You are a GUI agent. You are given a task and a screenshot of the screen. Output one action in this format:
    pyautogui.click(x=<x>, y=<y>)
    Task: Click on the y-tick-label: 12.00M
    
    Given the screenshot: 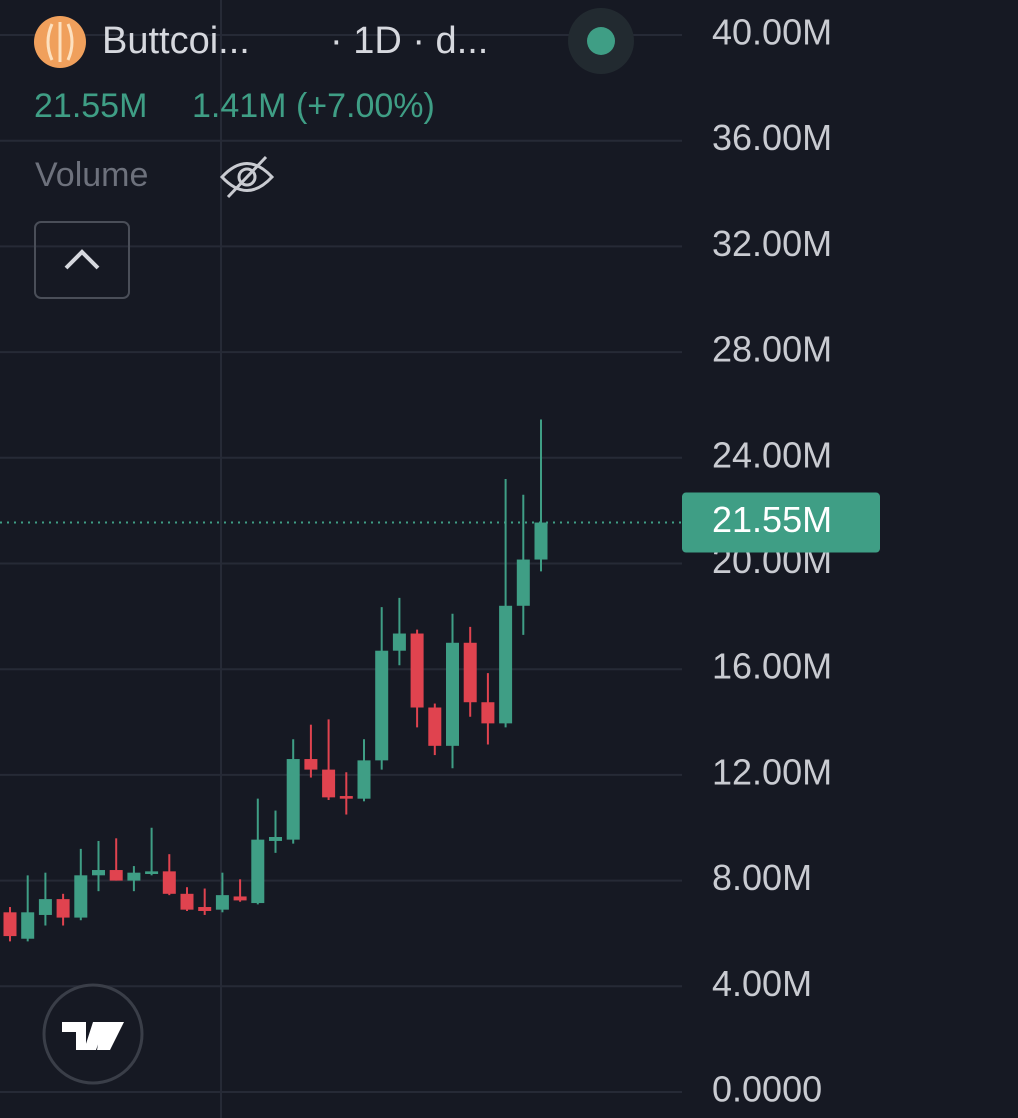 What is the action you would take?
    pyautogui.click(x=772, y=771)
    